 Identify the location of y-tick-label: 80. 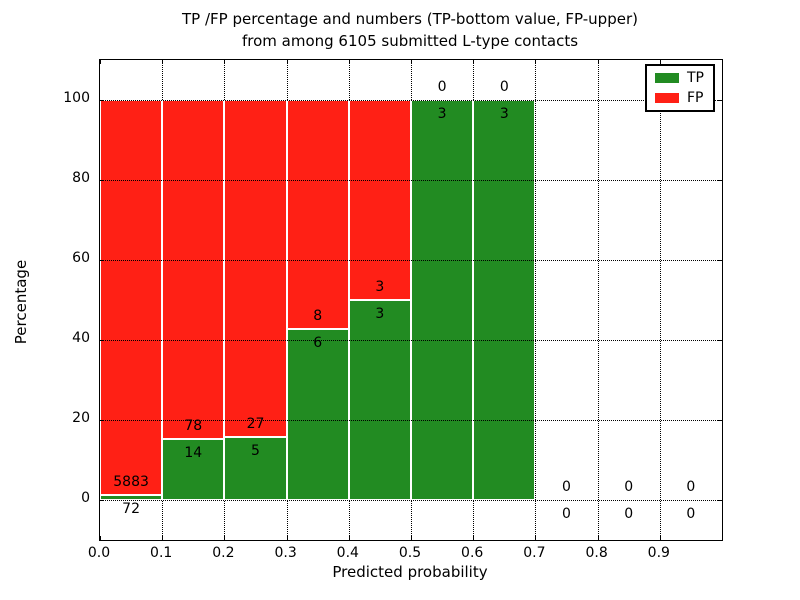
(81, 178).